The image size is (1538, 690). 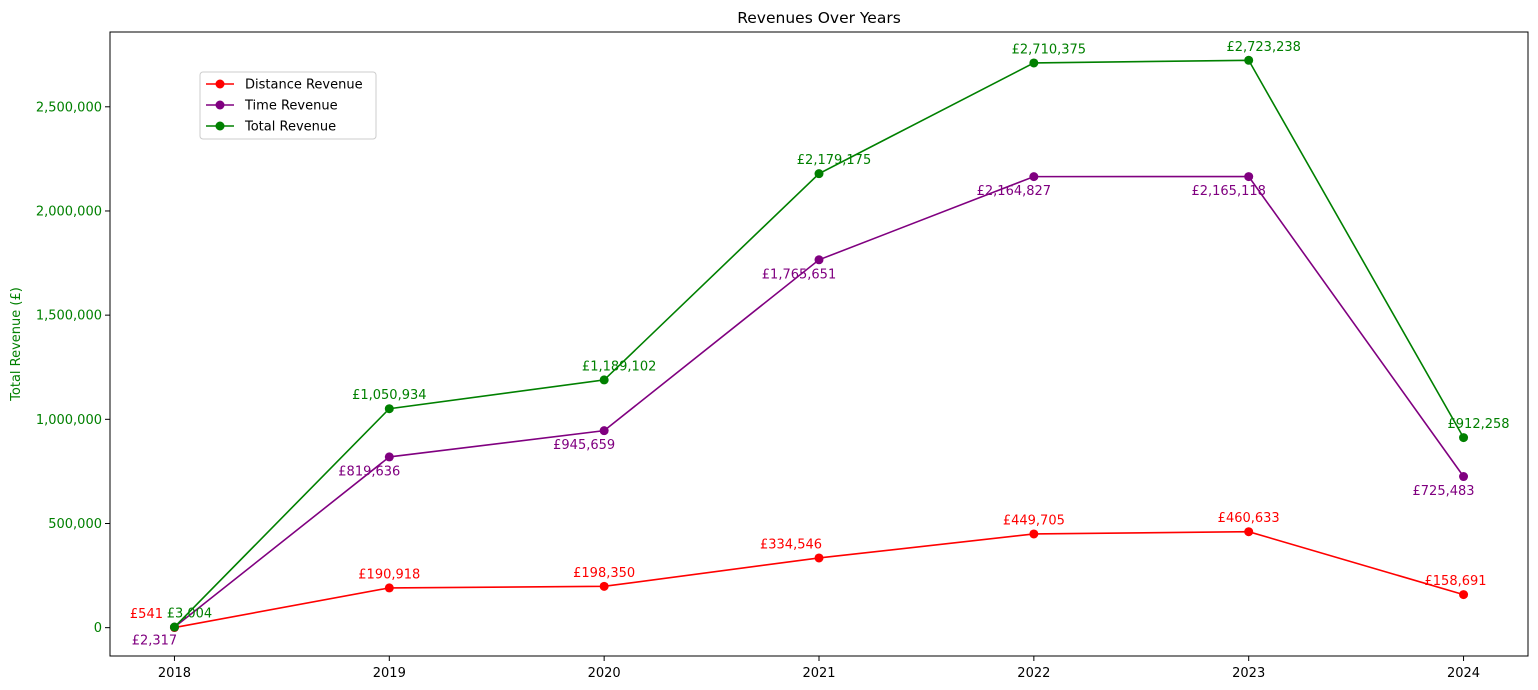 I want to click on y-tick-label: 2,000,000, so click(x=69, y=211).